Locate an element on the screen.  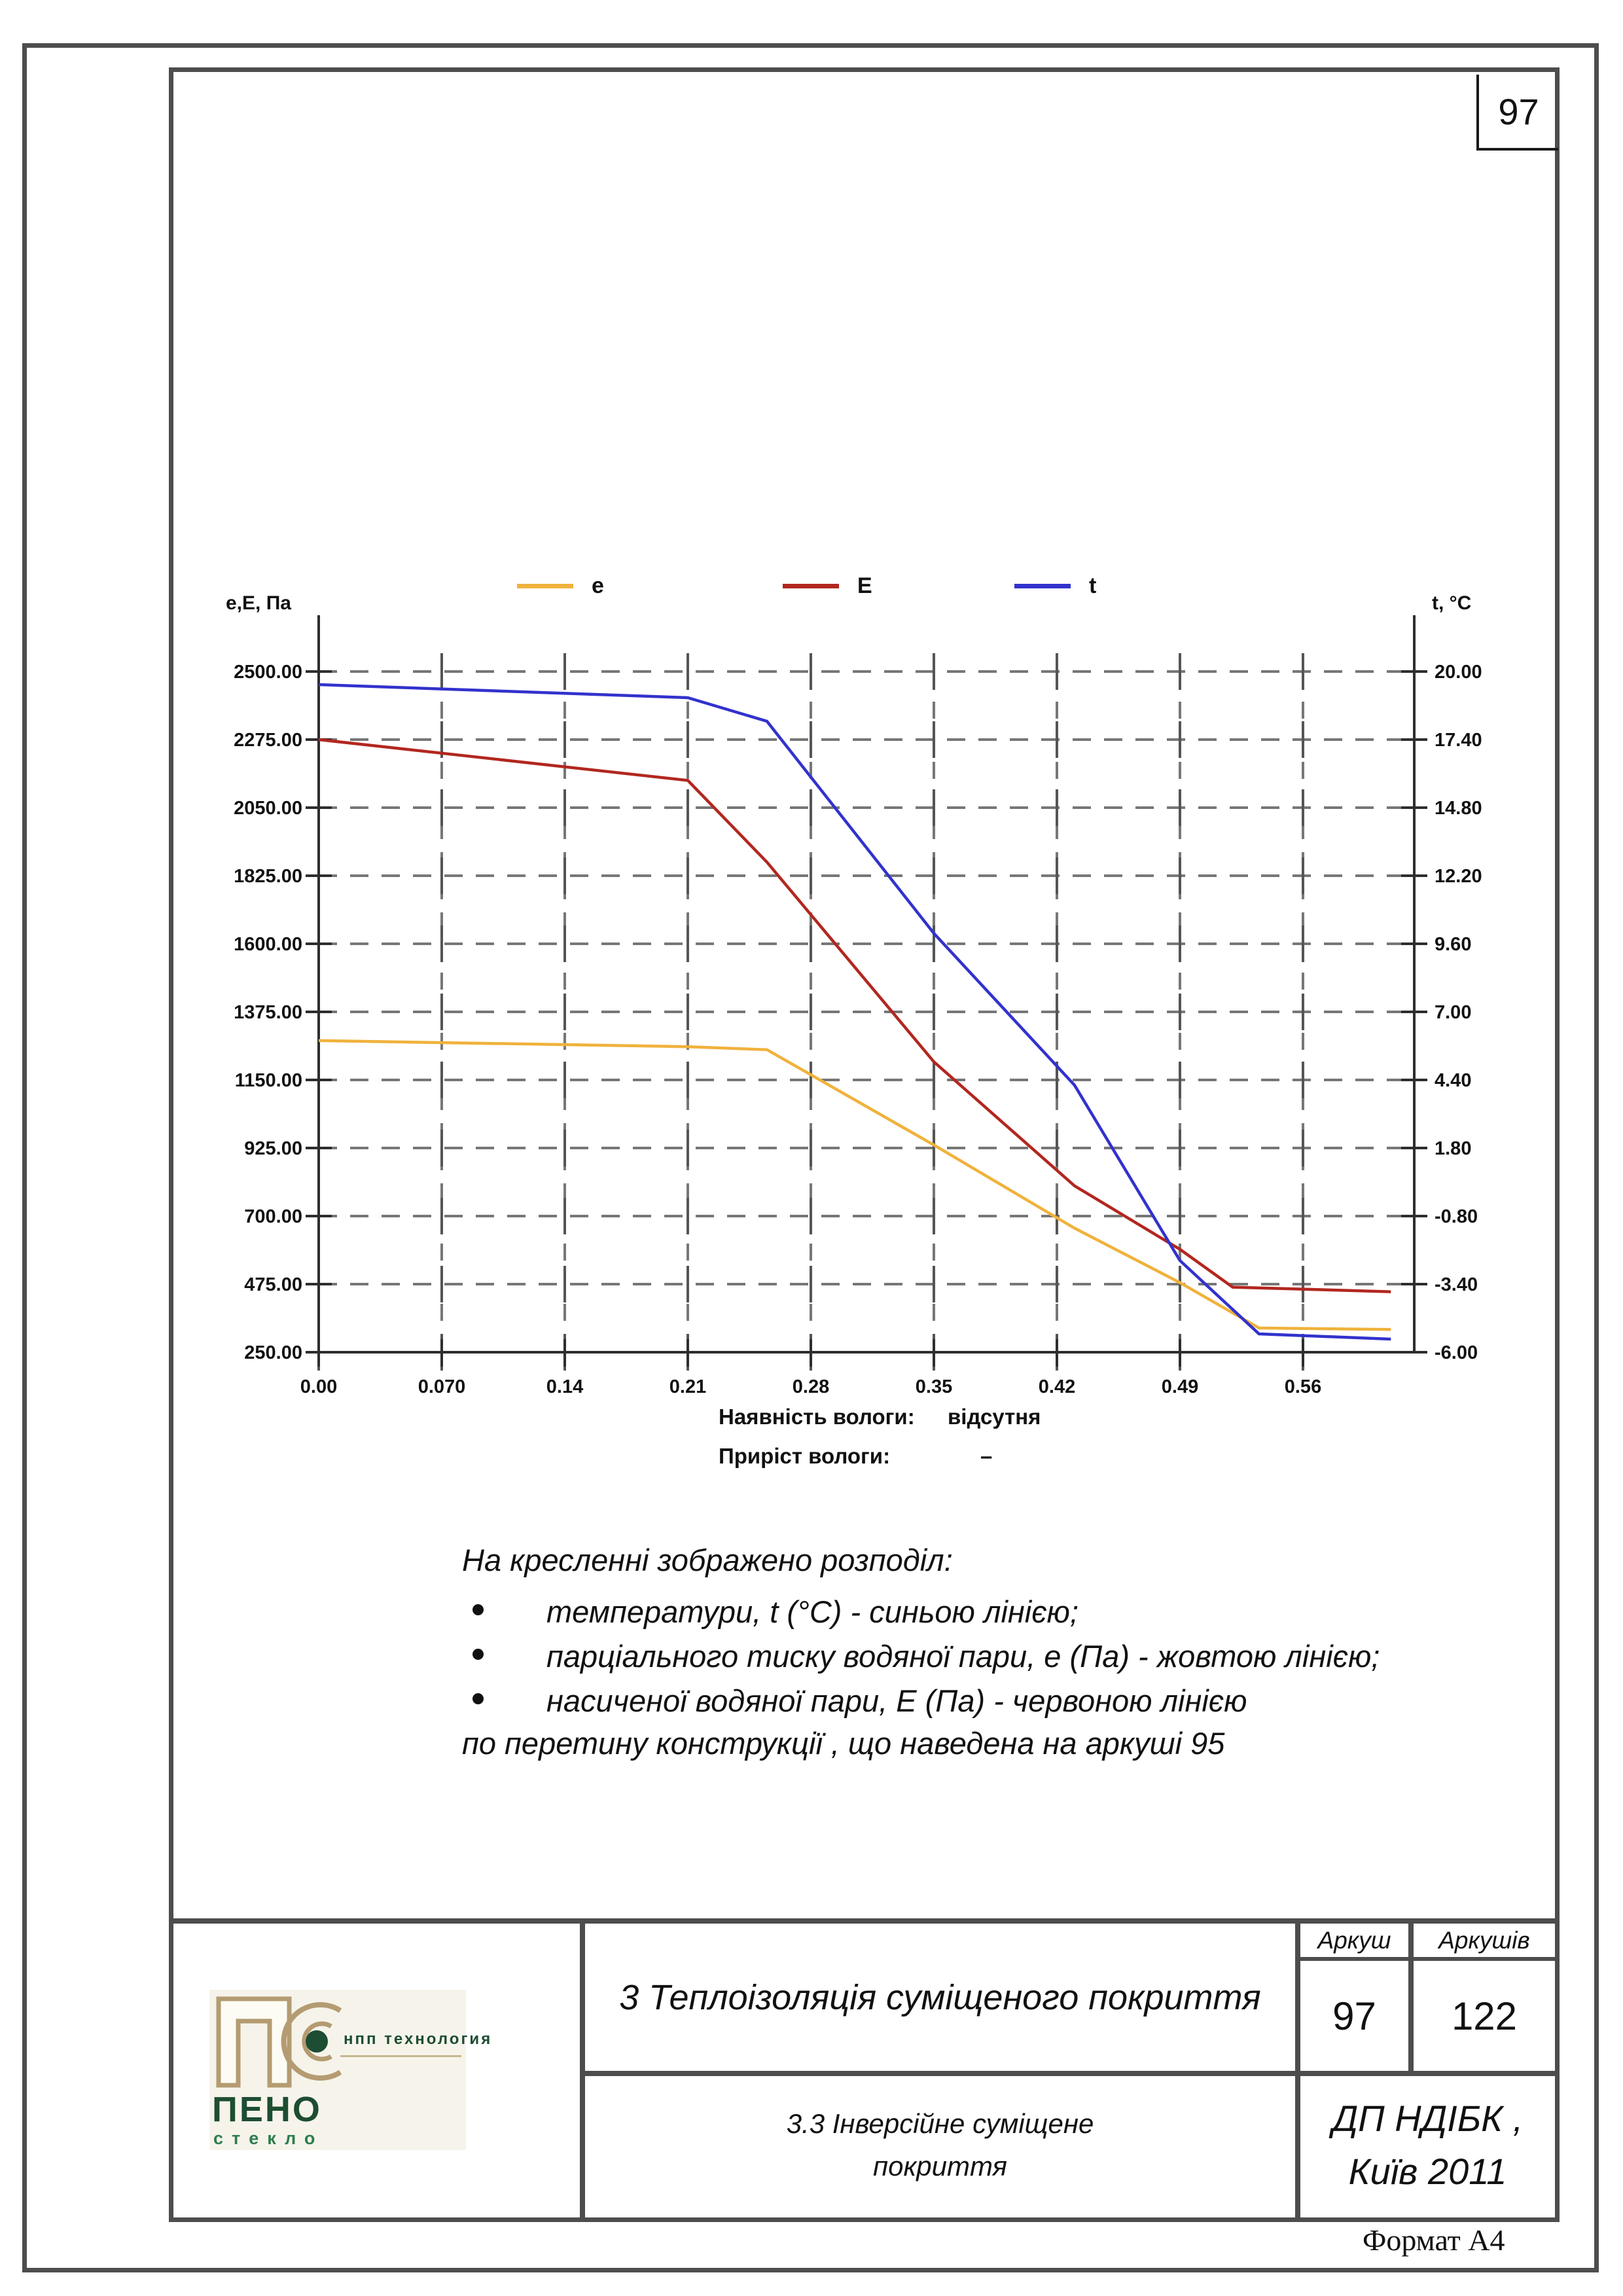
left-axis-title: е,Е, Па is located at coordinates (258, 603).